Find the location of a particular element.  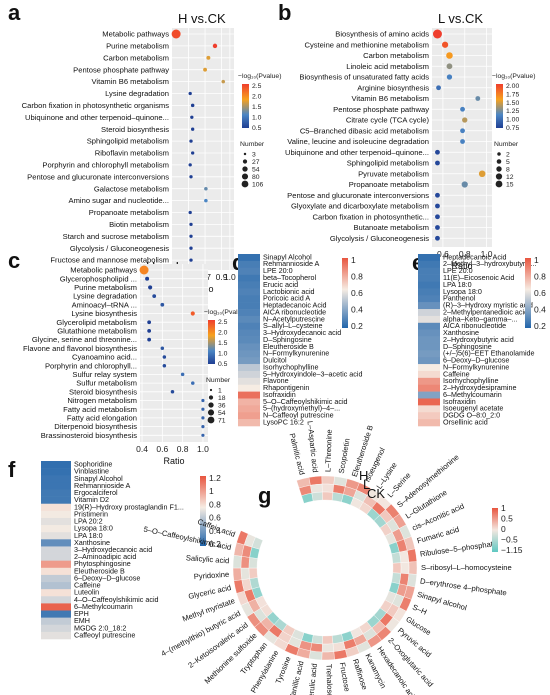

size-legend-value: 8 is located at coordinates (508, 169).